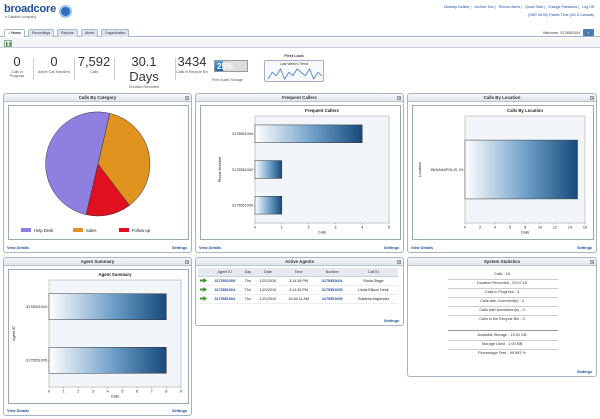 The width and height of the screenshot is (600, 419). Describe the element at coordinates (268, 272) in the screenshot. I see `column-header: Date` at that location.